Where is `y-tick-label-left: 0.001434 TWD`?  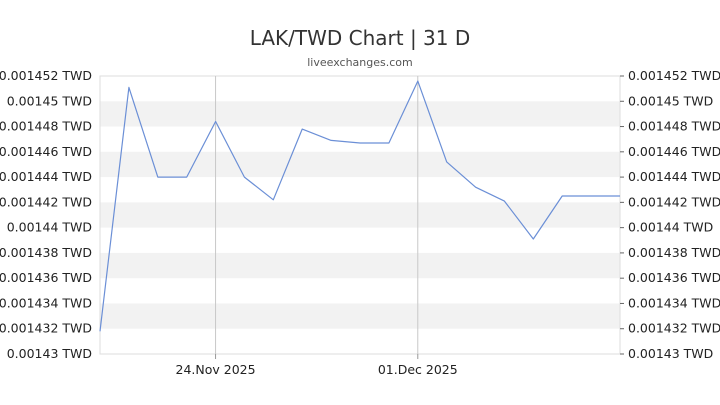 y-tick-label-left: 0.001434 TWD is located at coordinates (46, 302).